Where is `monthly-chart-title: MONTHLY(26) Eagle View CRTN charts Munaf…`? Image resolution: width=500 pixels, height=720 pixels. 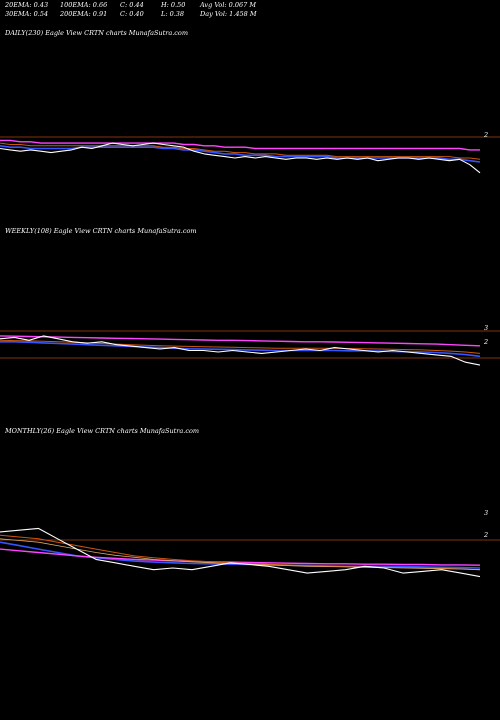 monthly-chart-title: MONTHLY(26) Eagle View CRTN charts Munaf… is located at coordinates (102, 431).